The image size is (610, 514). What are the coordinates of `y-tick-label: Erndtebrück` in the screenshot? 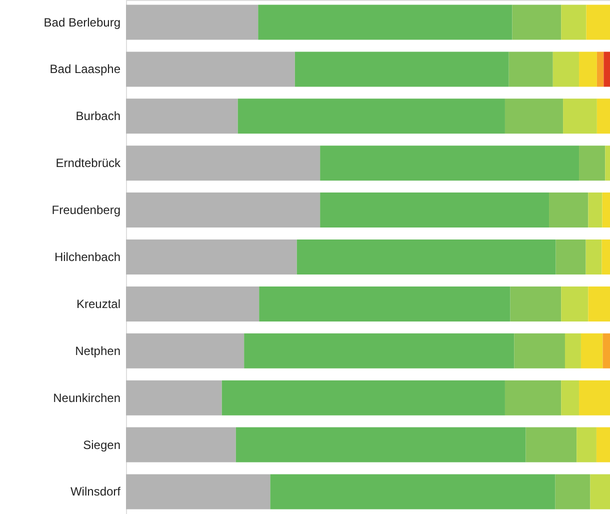 It's located at (89, 163).